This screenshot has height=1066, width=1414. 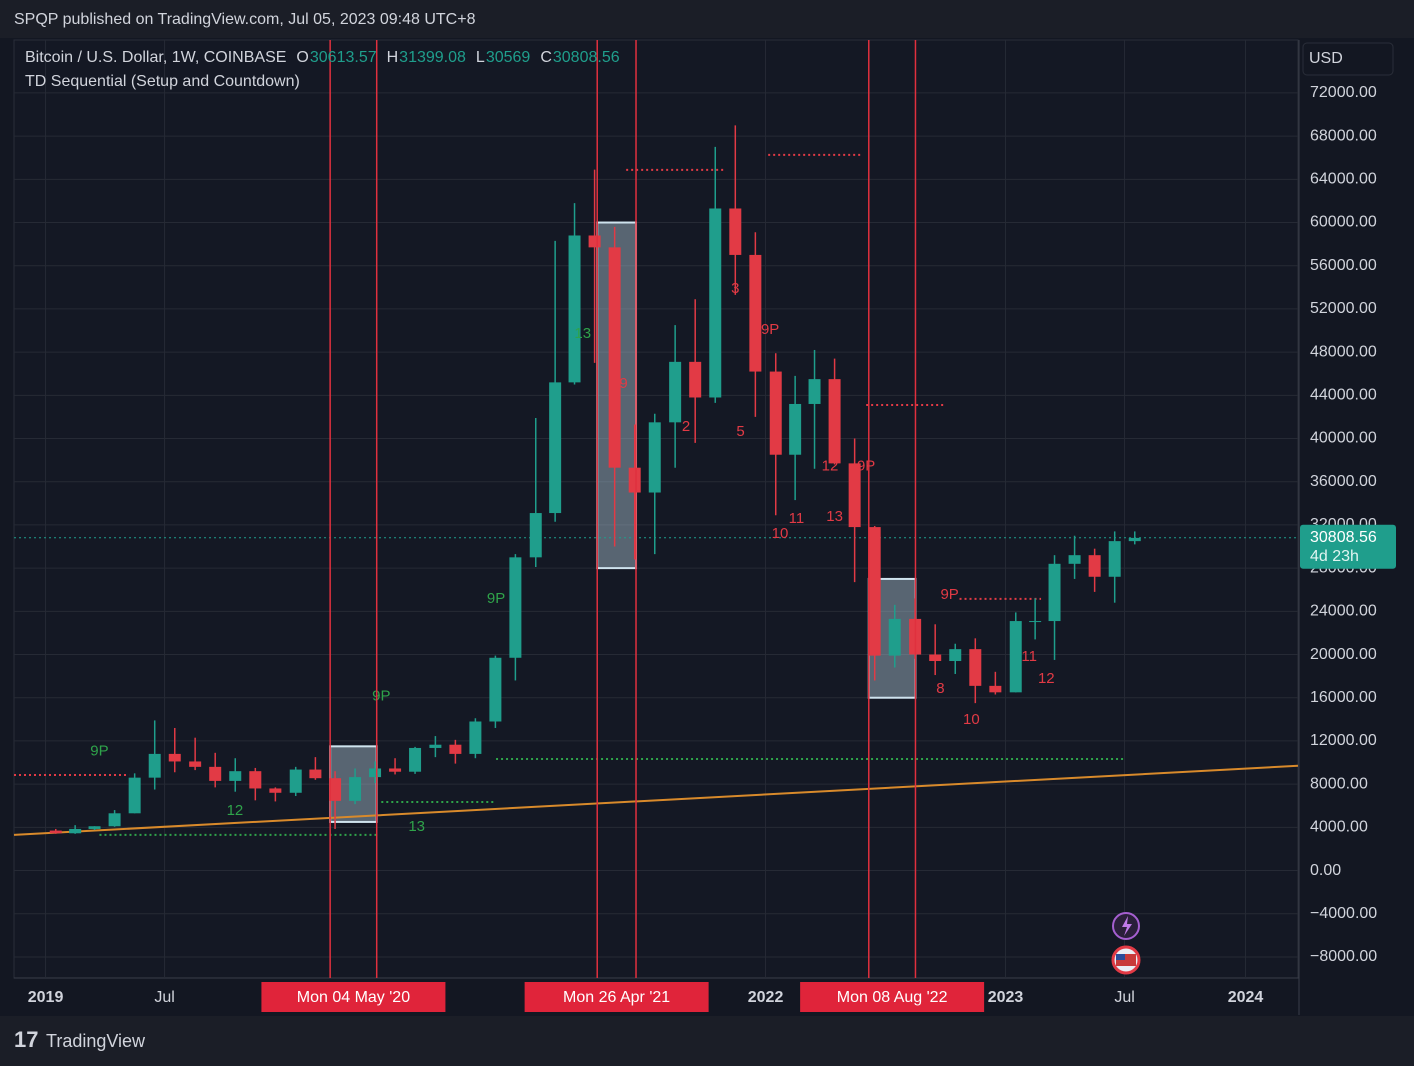 I want to click on td-count: 11, so click(x=1029, y=656).